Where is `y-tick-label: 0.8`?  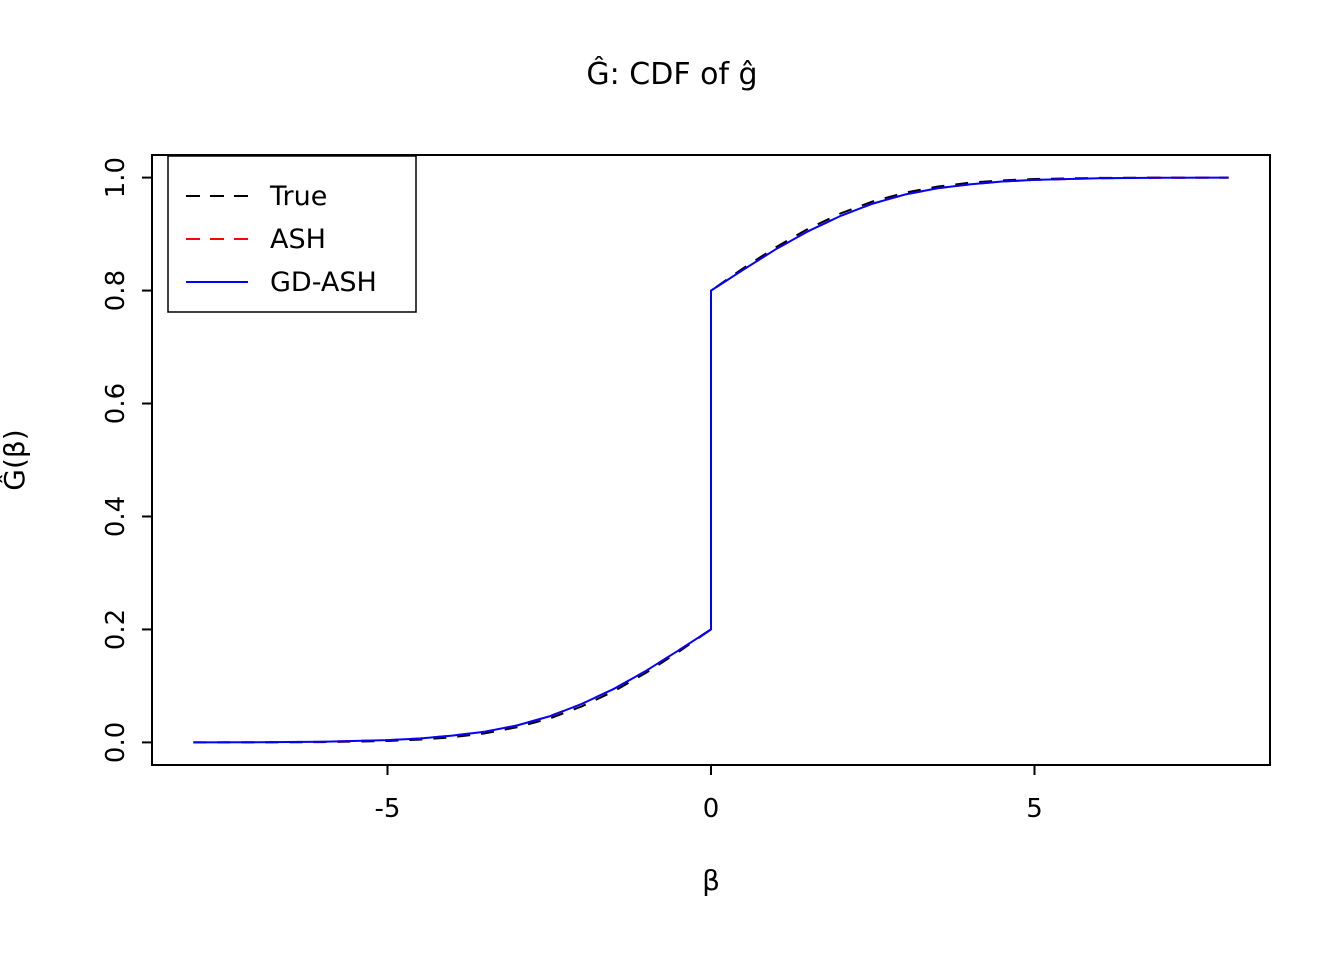
y-tick-label: 0.8 is located at coordinates (116, 290).